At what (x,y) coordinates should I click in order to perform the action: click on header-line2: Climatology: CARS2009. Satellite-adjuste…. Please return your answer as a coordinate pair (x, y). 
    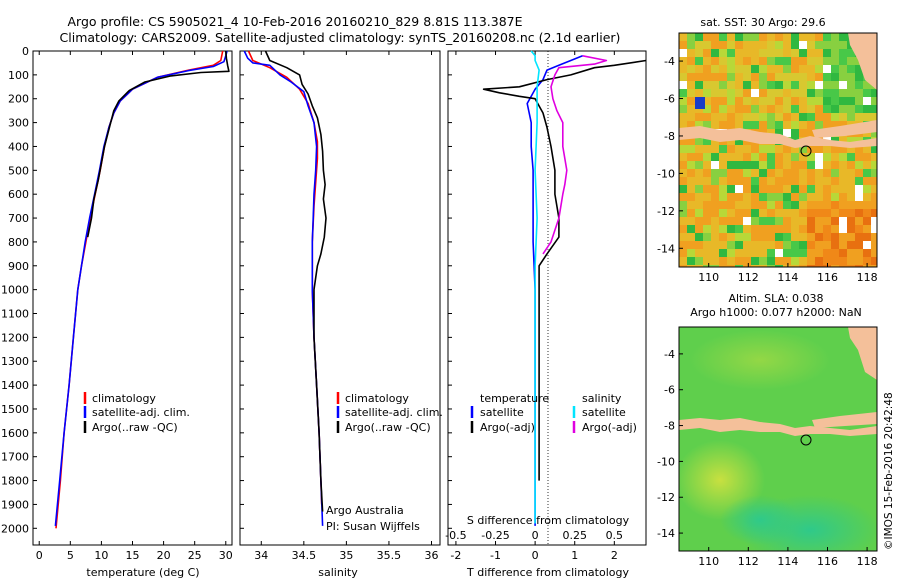
    Looking at the image, I should click on (340, 37).